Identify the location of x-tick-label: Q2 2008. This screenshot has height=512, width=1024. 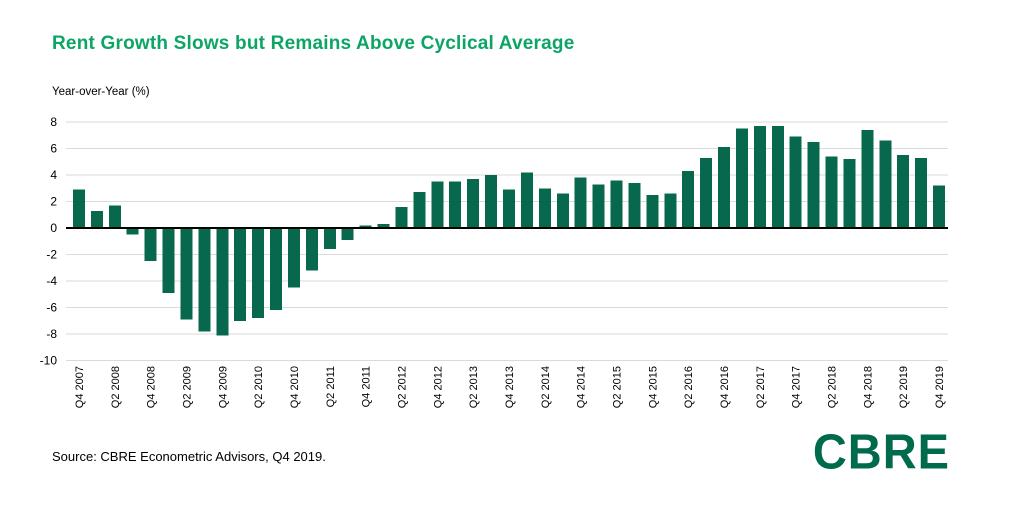
(116, 387).